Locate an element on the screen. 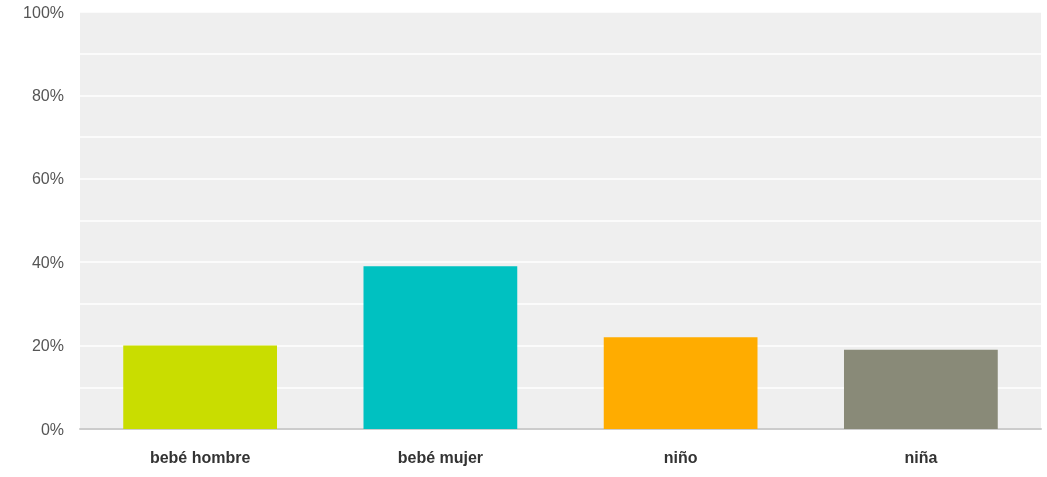 This screenshot has height=477, width=1047. y-tick-label: 80% is located at coordinates (47, 95).